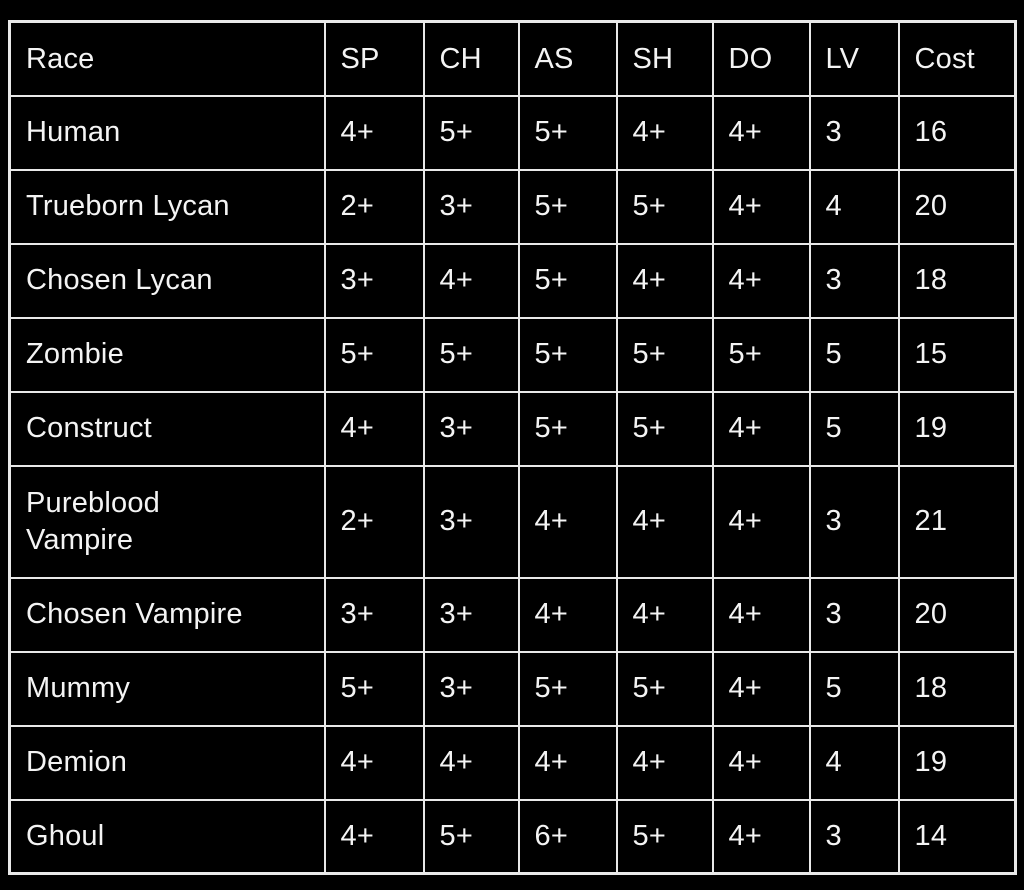 The height and width of the screenshot is (890, 1024). I want to click on race-cell: Demion, so click(167, 762).